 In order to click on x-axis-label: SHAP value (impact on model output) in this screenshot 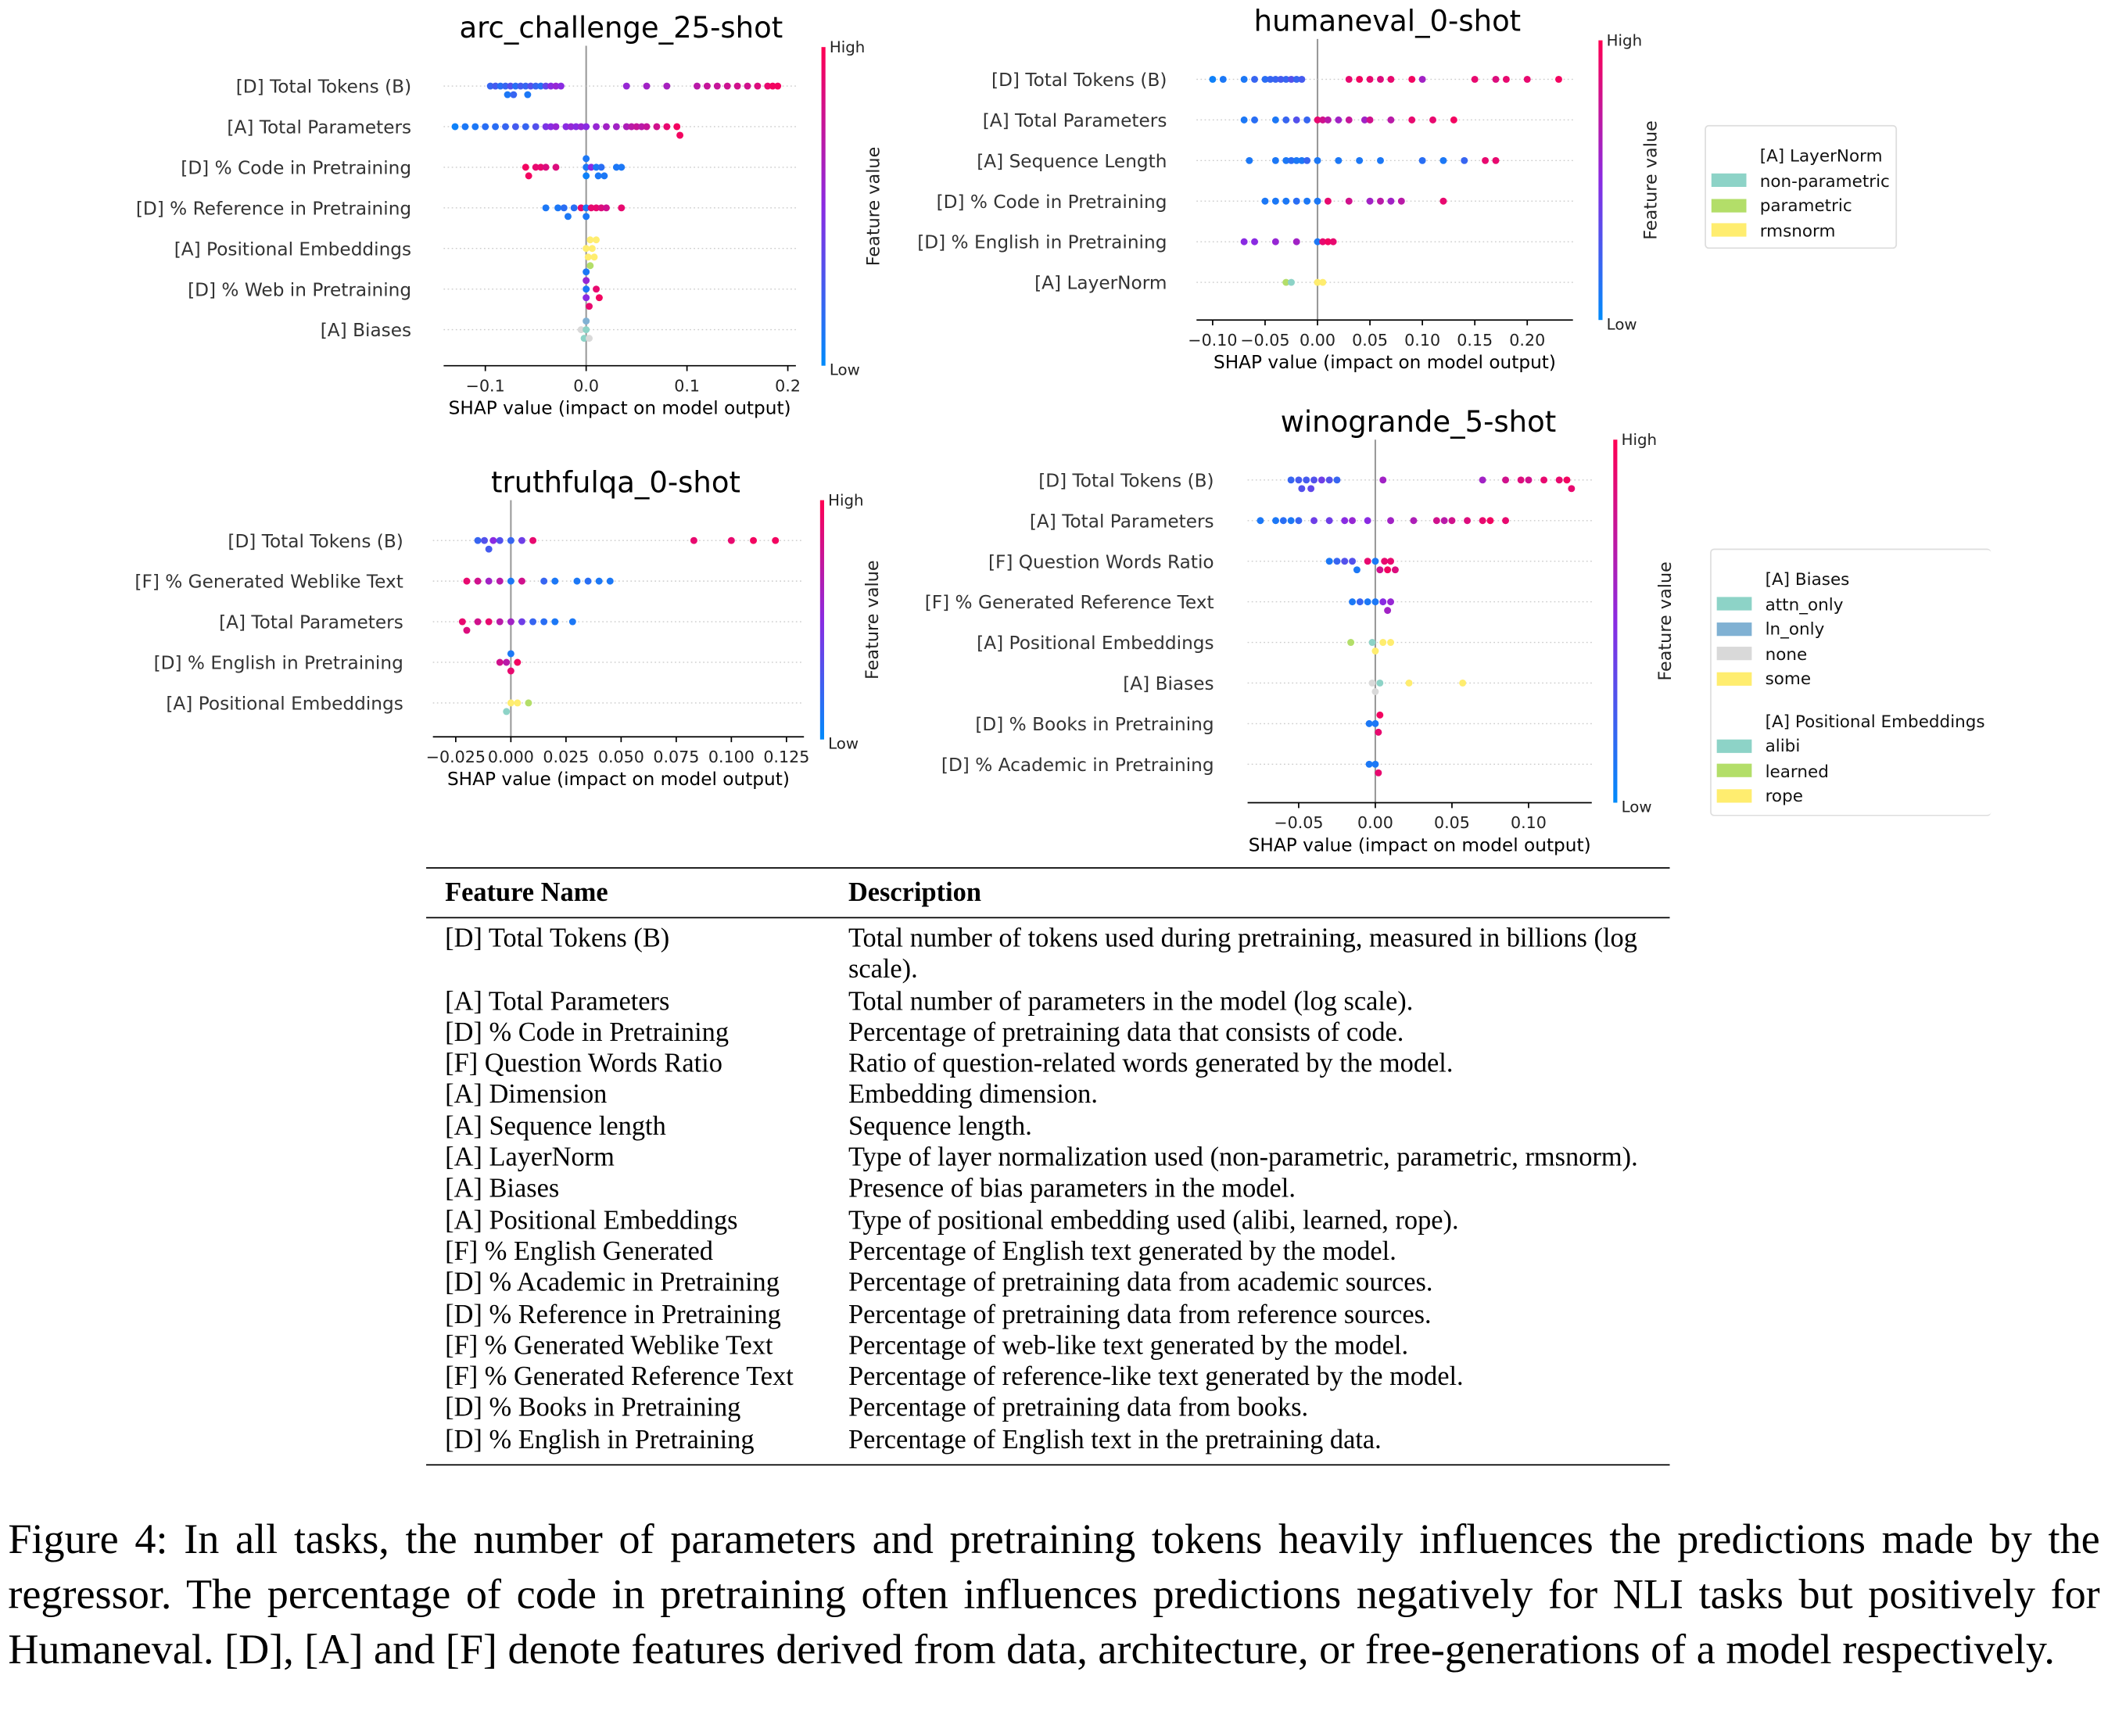, I will do `click(618, 779)`.